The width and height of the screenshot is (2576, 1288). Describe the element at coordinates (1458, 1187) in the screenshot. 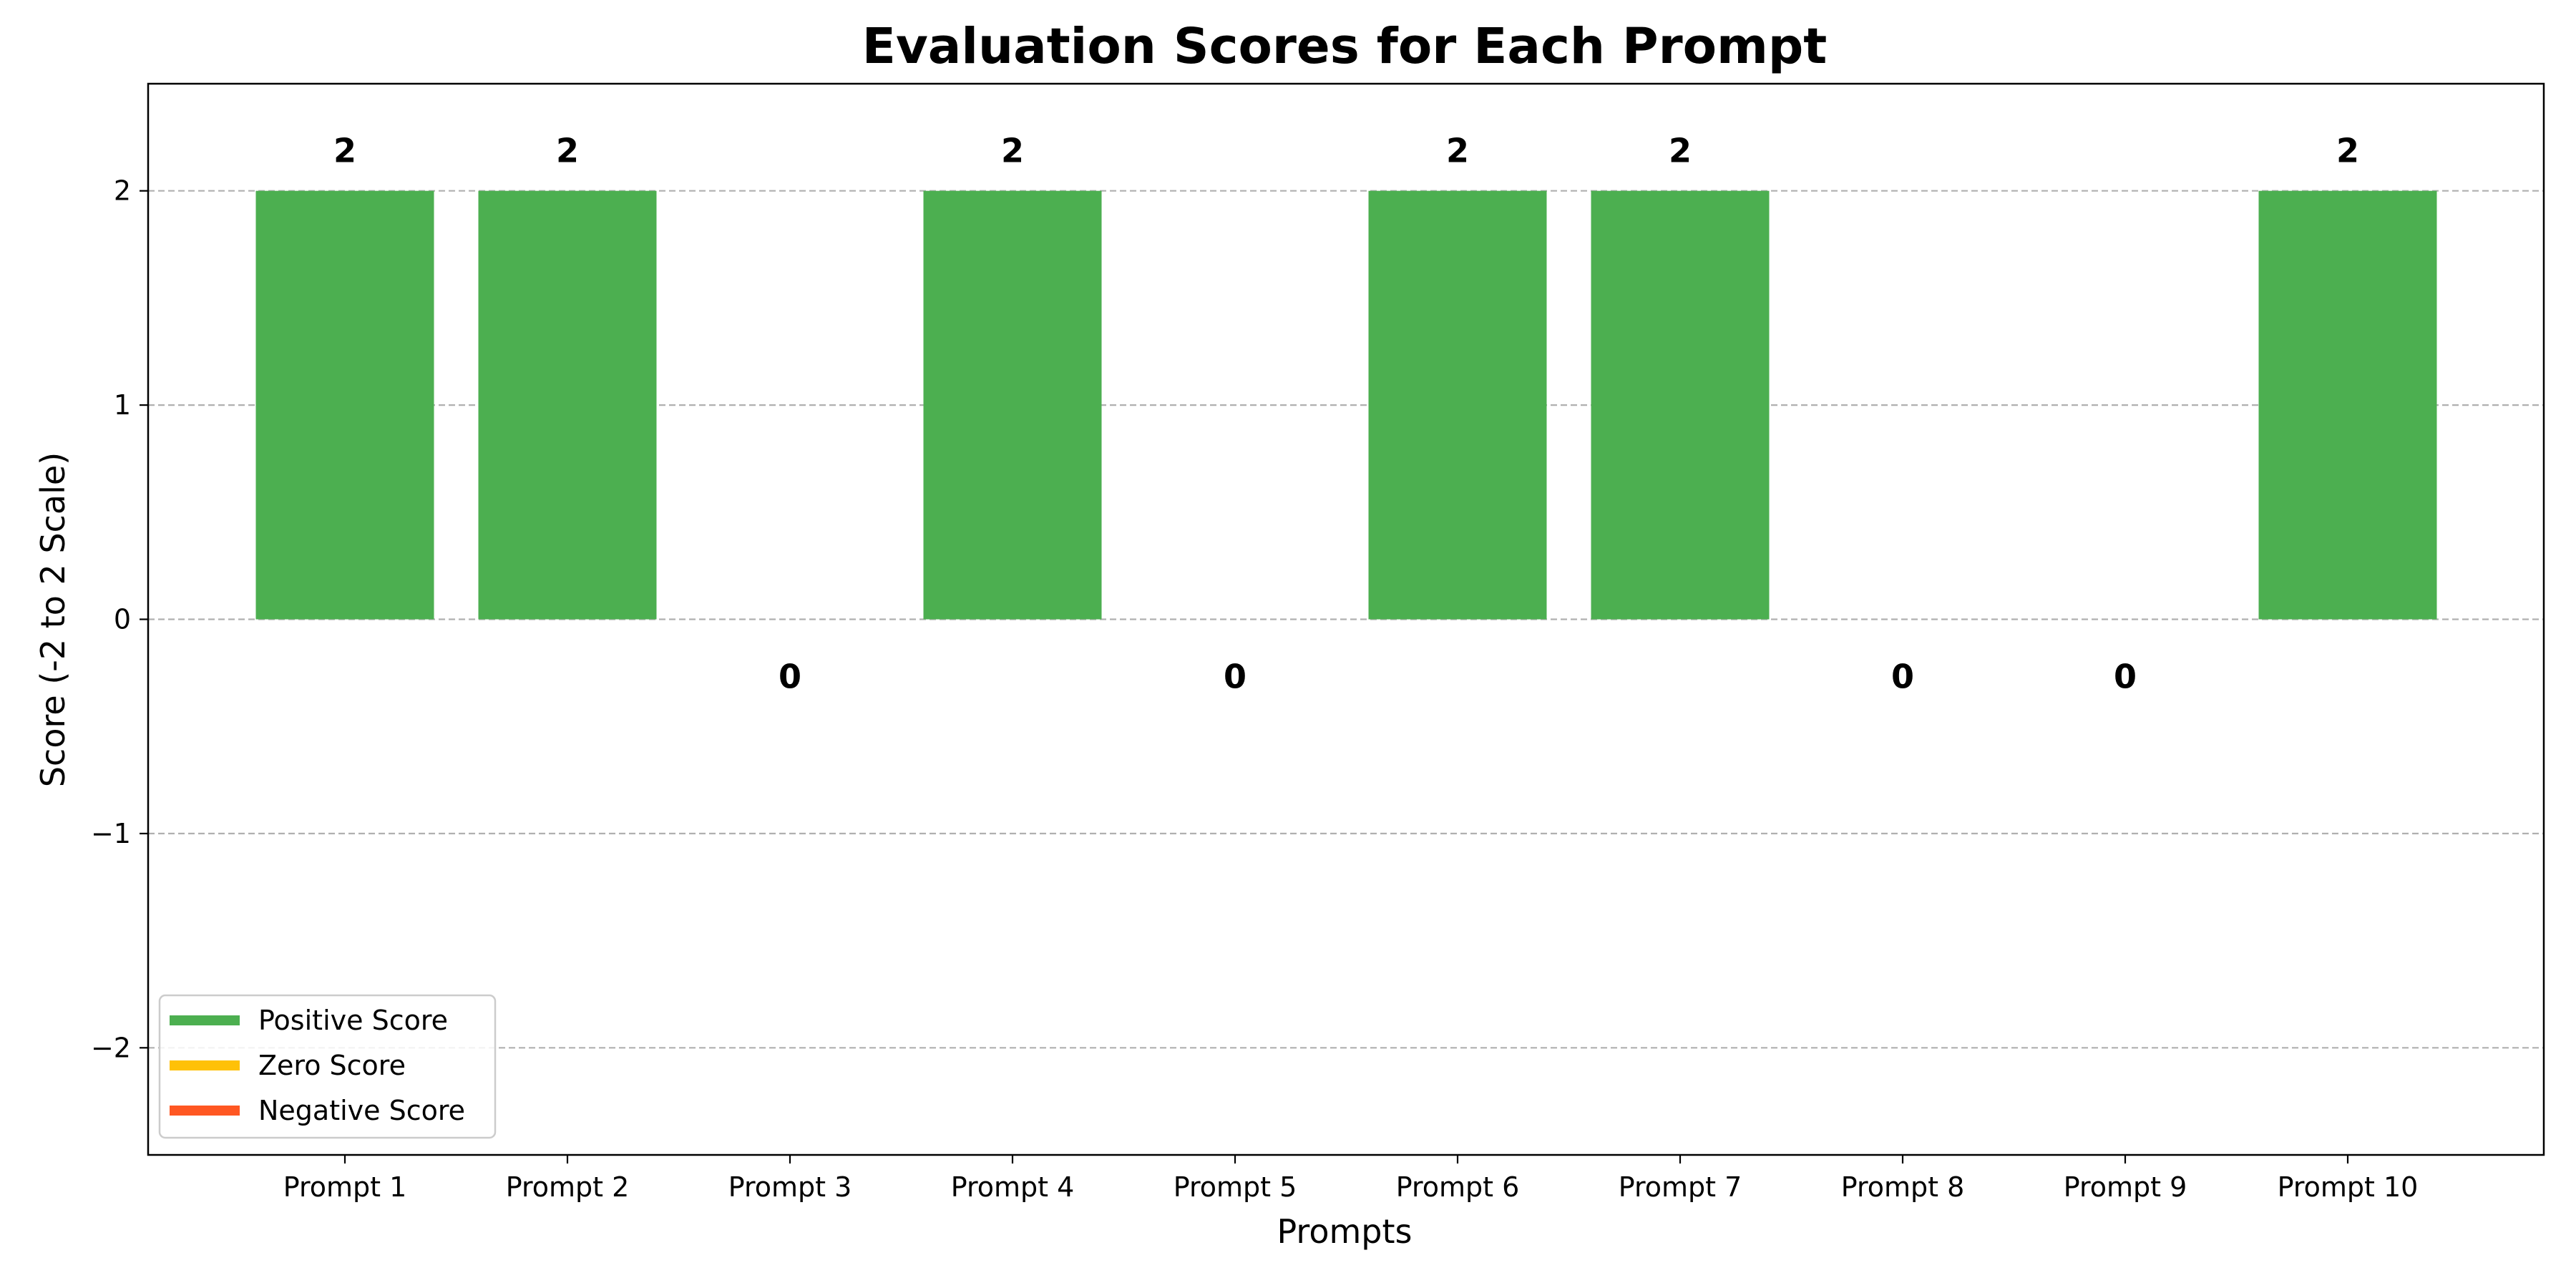

I see `x-tick-label: Prompt 6` at that location.